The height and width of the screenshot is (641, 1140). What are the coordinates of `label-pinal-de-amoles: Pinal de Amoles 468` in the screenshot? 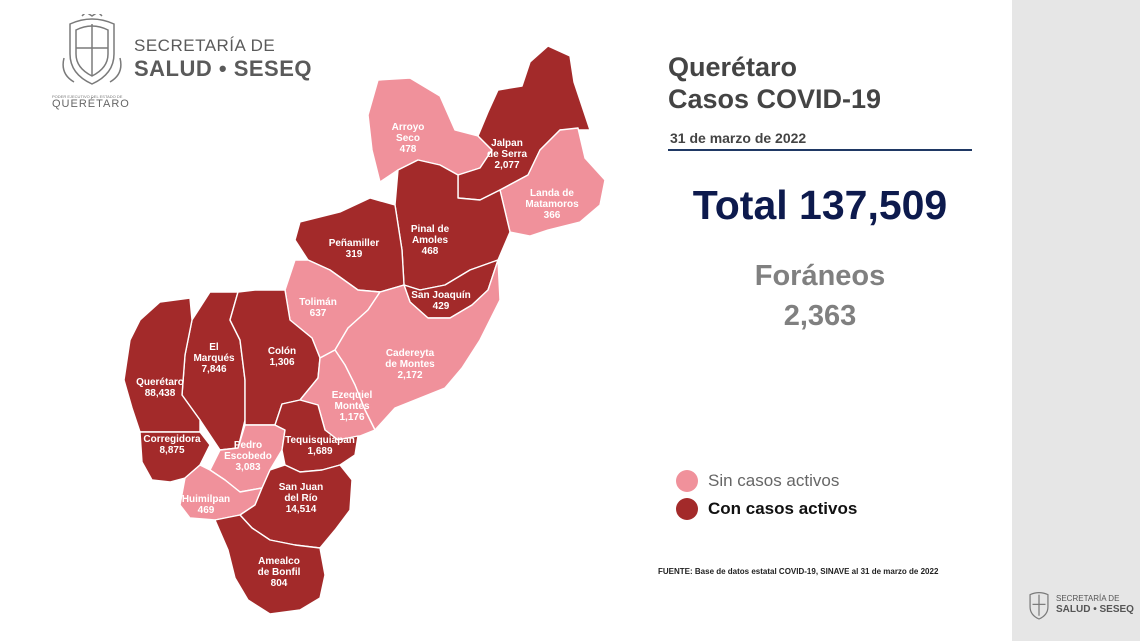 It's located at (430, 240).